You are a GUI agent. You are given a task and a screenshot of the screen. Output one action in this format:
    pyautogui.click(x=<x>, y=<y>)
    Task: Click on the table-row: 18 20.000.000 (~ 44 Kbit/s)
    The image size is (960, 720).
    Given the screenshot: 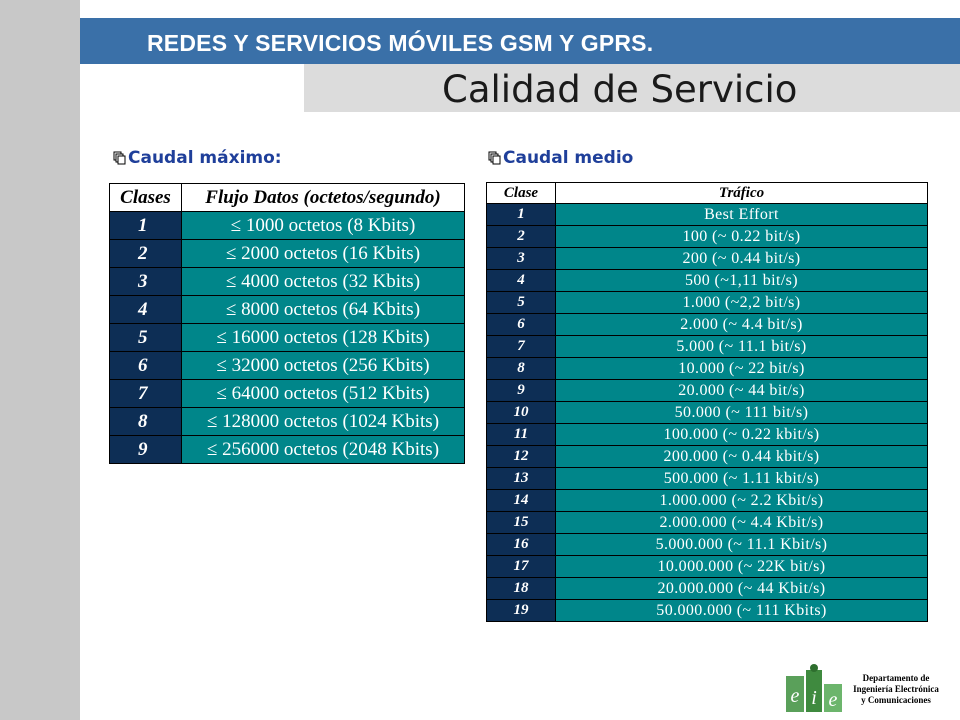 What is the action you would take?
    pyautogui.click(x=707, y=588)
    